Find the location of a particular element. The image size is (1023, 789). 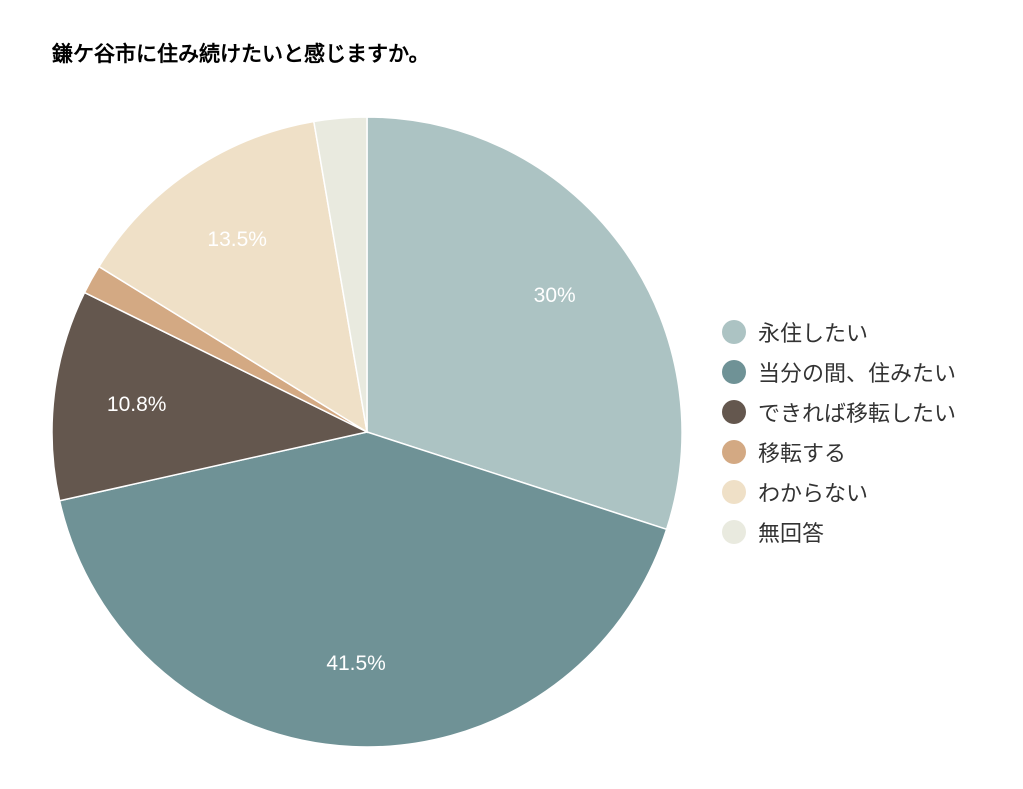

chart-title: 鎌ケ谷市に住み続けたいと感じますか。 is located at coordinates (241, 54).